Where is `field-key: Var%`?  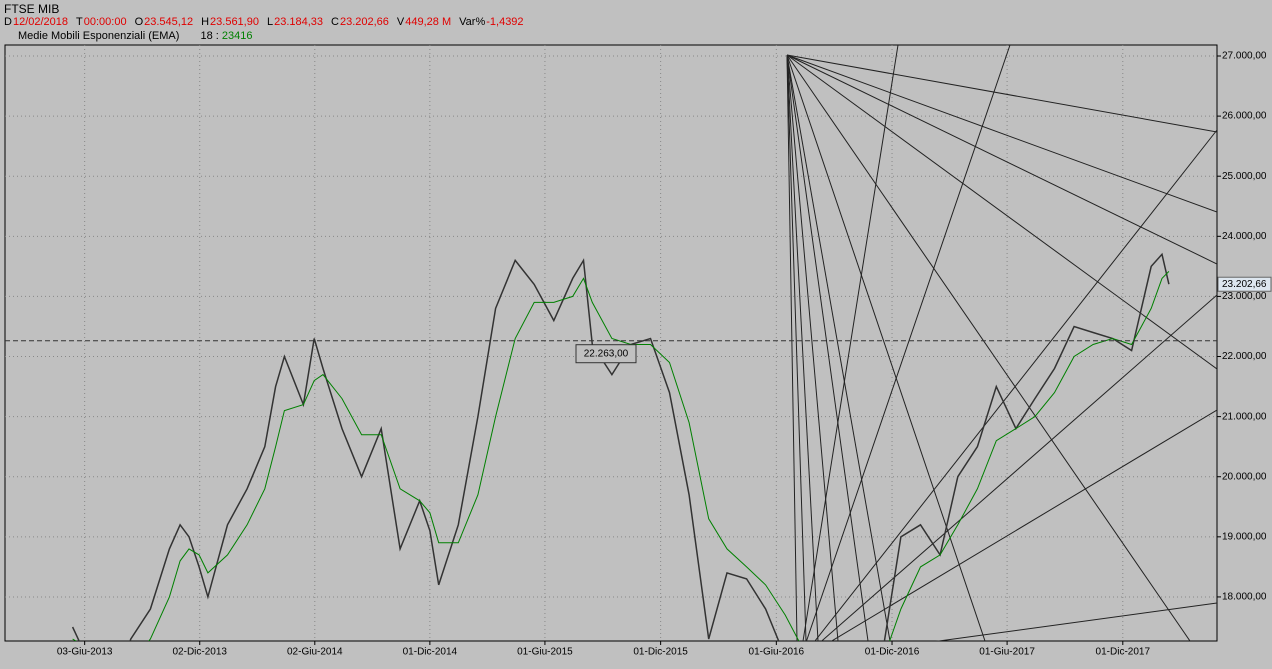 field-key: Var% is located at coordinates (472, 22).